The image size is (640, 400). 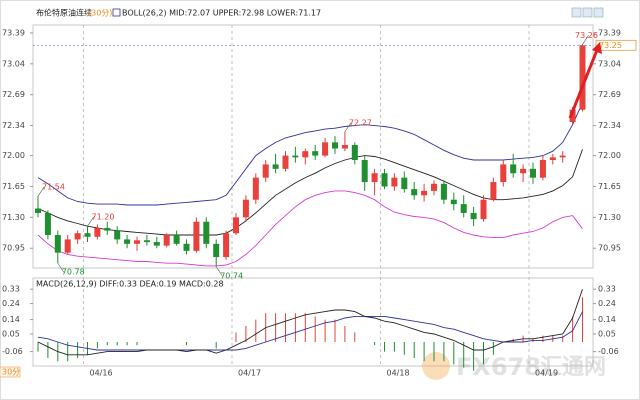 What do you see at coordinates (13, 217) in the screenshot?
I see `y-tick-label: 71.30` at bounding box center [13, 217].